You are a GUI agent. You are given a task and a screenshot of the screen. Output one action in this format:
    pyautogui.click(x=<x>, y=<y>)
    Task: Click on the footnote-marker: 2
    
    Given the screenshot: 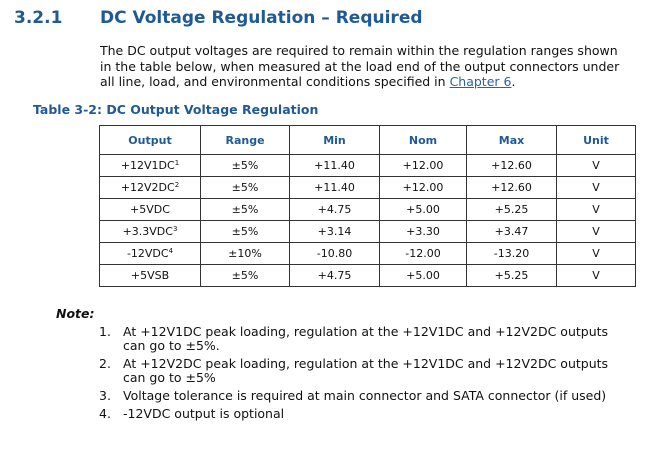 What is the action you would take?
    pyautogui.click(x=177, y=185)
    